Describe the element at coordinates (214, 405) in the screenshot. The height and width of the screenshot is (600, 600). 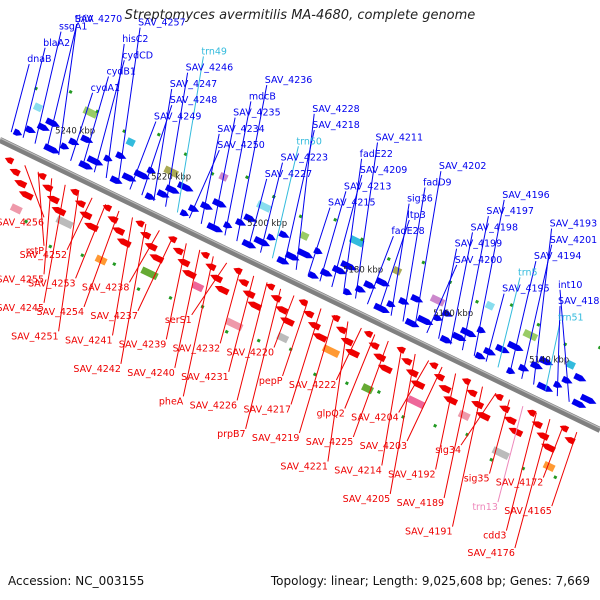
I see `gene-label: SAV_4226` at that location.